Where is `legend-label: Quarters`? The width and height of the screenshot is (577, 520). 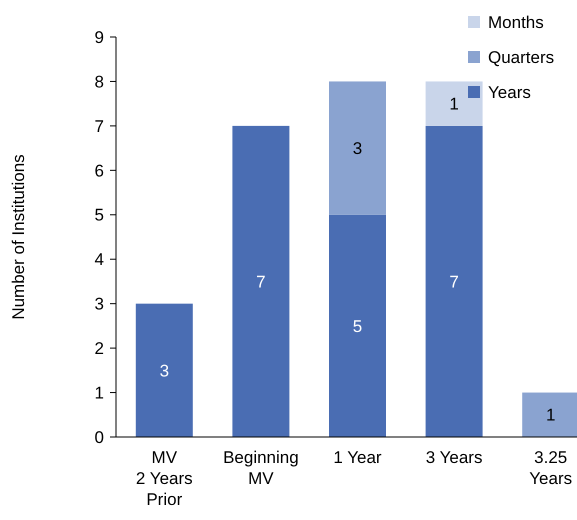 legend-label: Quarters is located at coordinates (521, 57).